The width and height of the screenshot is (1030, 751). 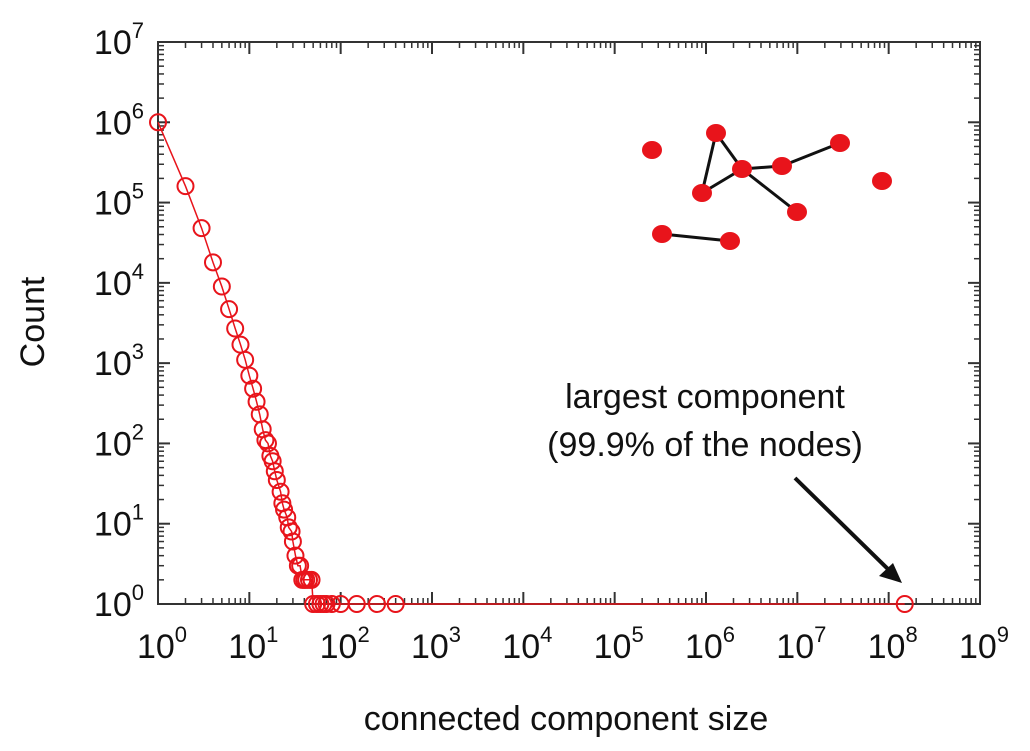 What do you see at coordinates (119, 201) in the screenshot?
I see `y-tick-label: 10⁵` at bounding box center [119, 201].